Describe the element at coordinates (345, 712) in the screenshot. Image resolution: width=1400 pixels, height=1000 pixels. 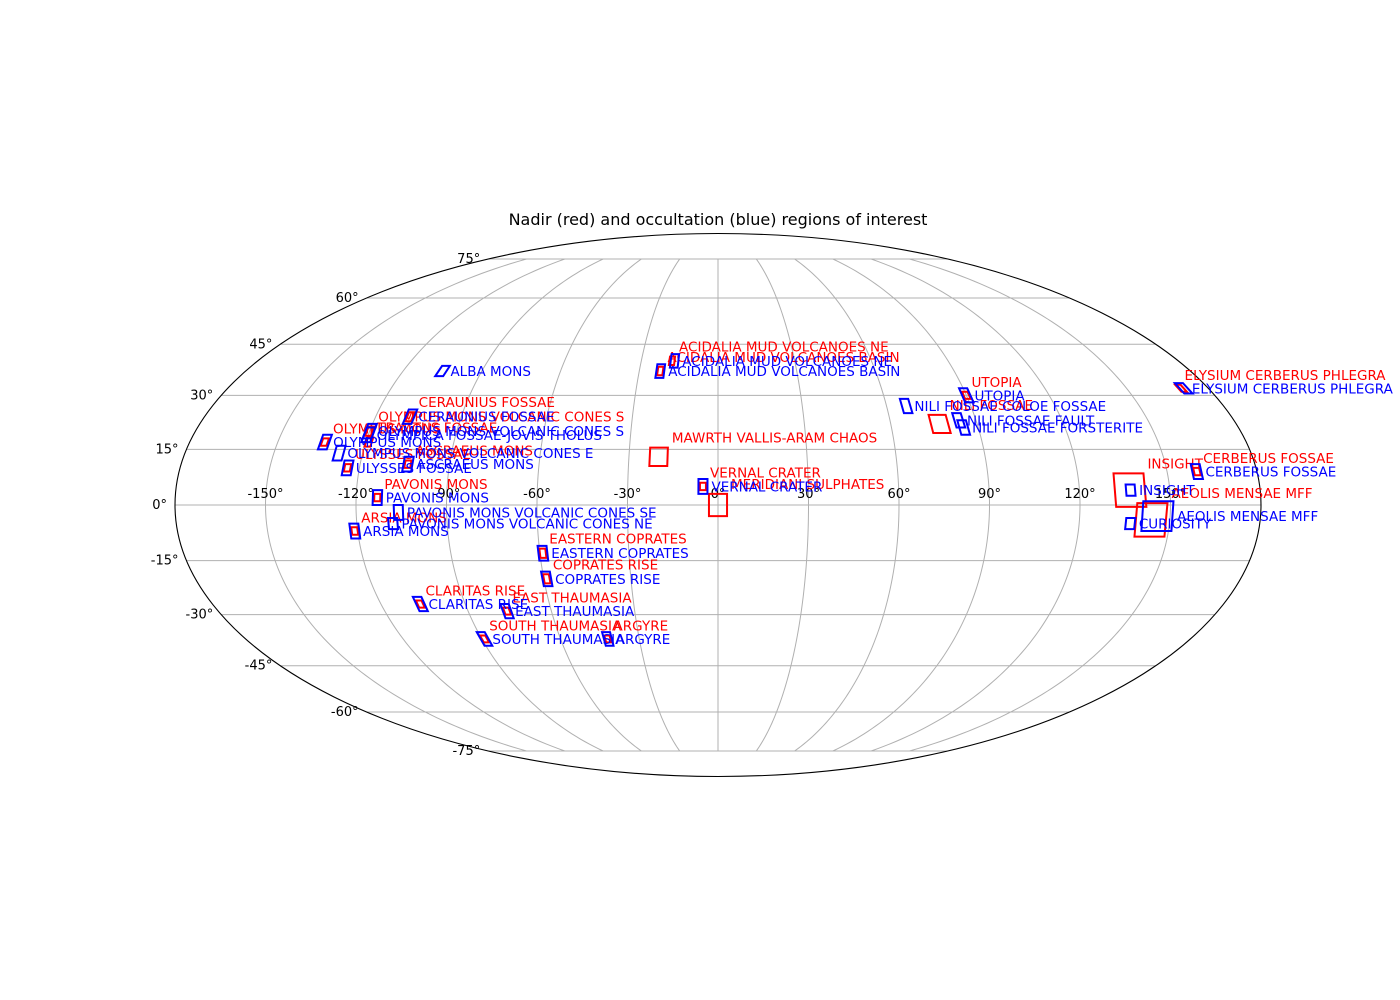
I see `y-tick-label: -60°` at that location.